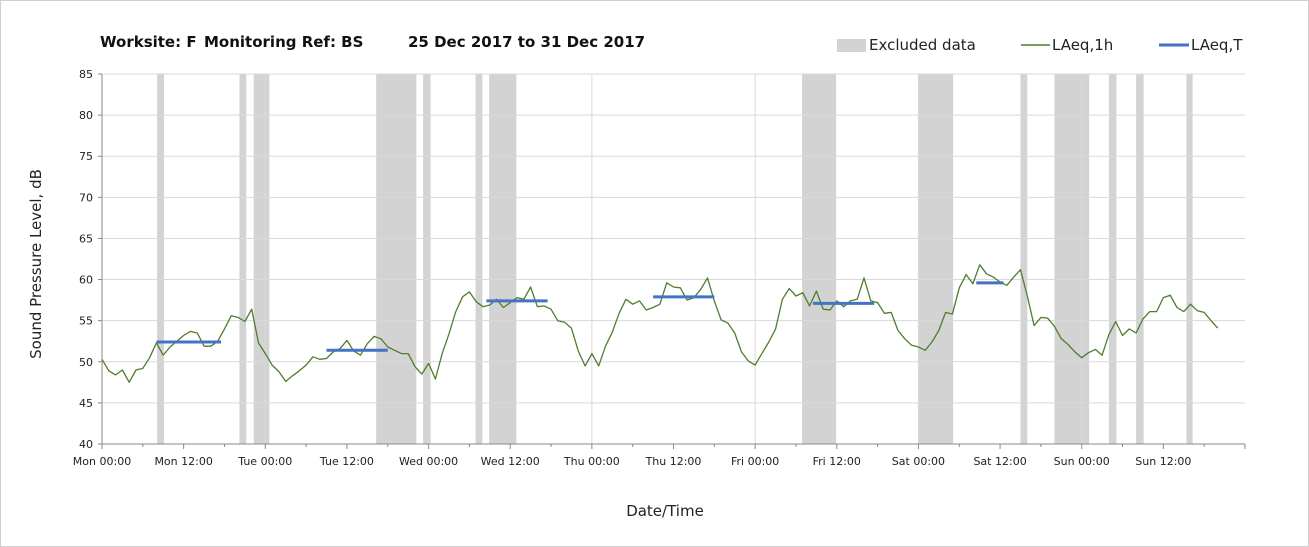  Describe the element at coordinates (1040, 45) in the screenshot. I see `legend: Excluded data LAeq,1h LAeq,T` at that location.